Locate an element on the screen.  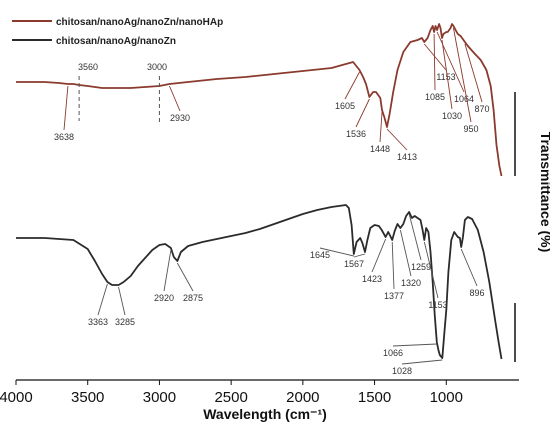
annotation-label-12: 950 is located at coordinates (470, 129).